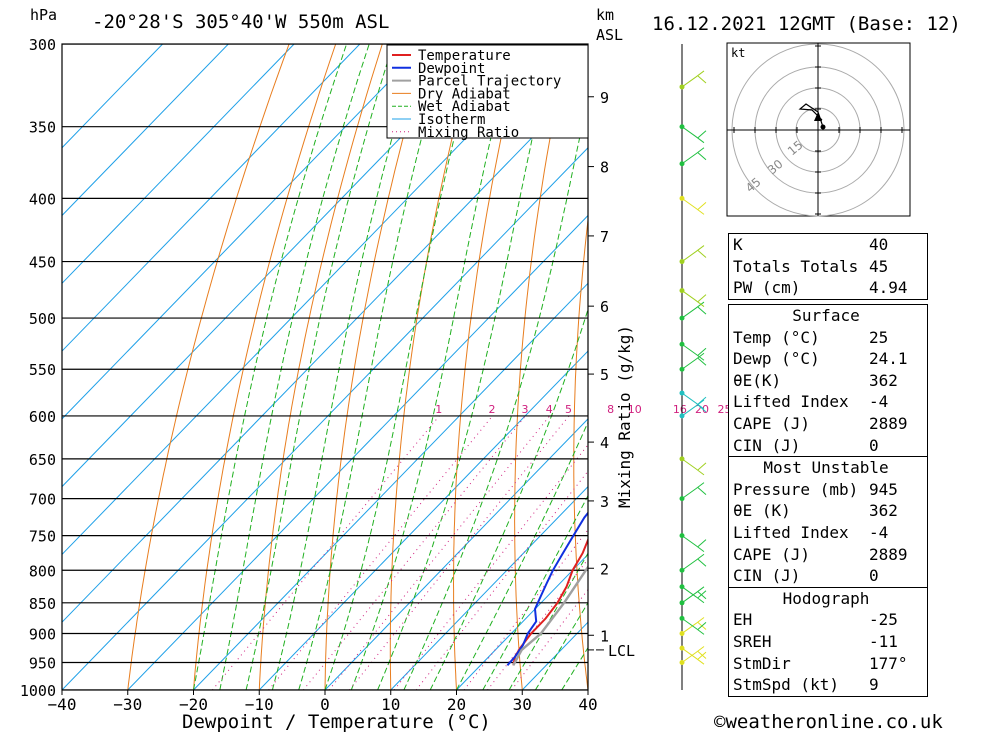 This screenshot has height=733, width=1000. Describe the element at coordinates (42, 128) in the screenshot. I see `pressure-tick-label: 350` at that location.